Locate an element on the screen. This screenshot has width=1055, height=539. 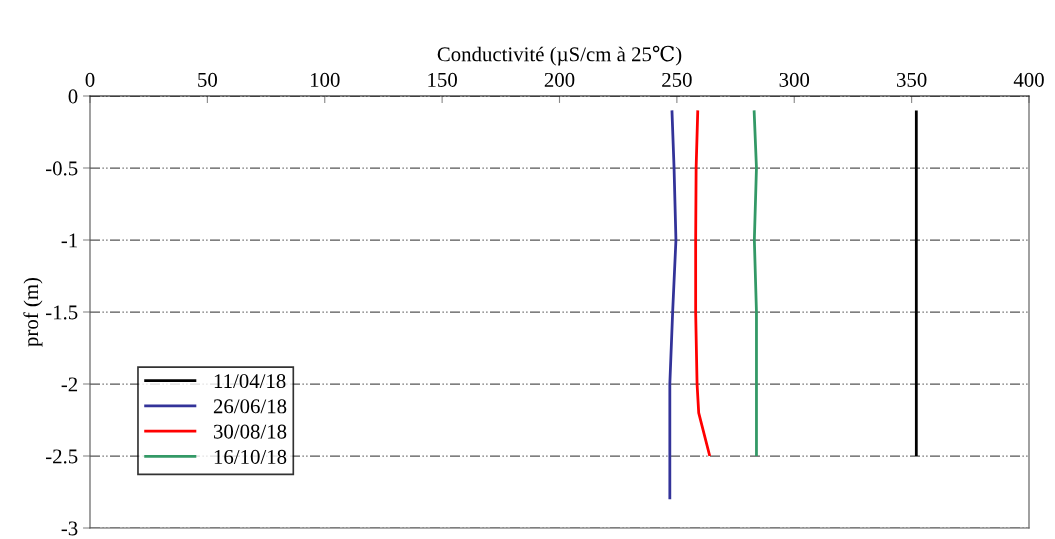
y-tick-label: -2 is located at coordinates (69, 384).